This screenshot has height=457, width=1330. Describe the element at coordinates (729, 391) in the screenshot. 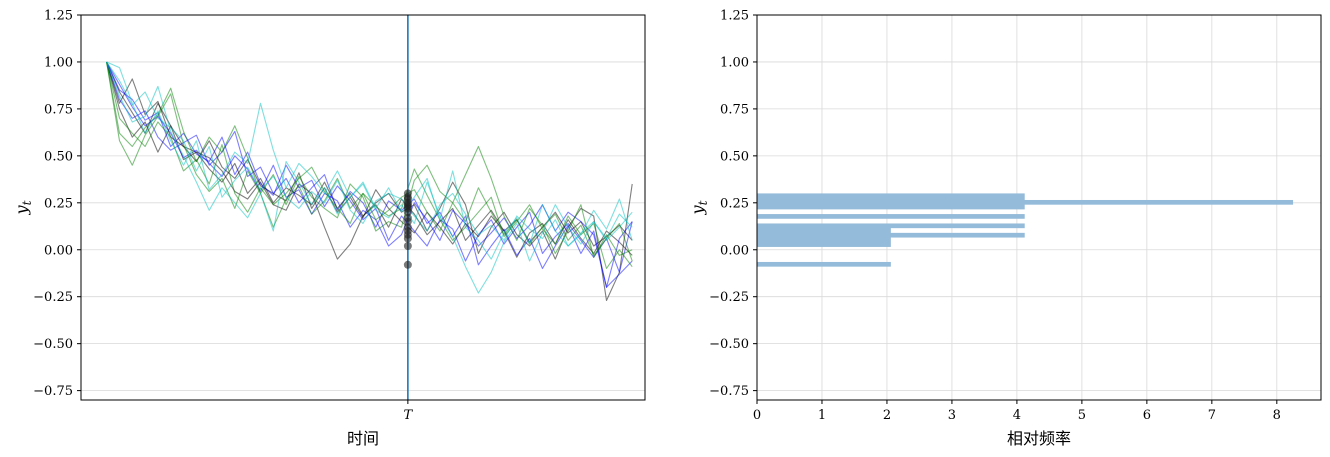

I see `histogram-y-tick-label: −0.75` at that location.